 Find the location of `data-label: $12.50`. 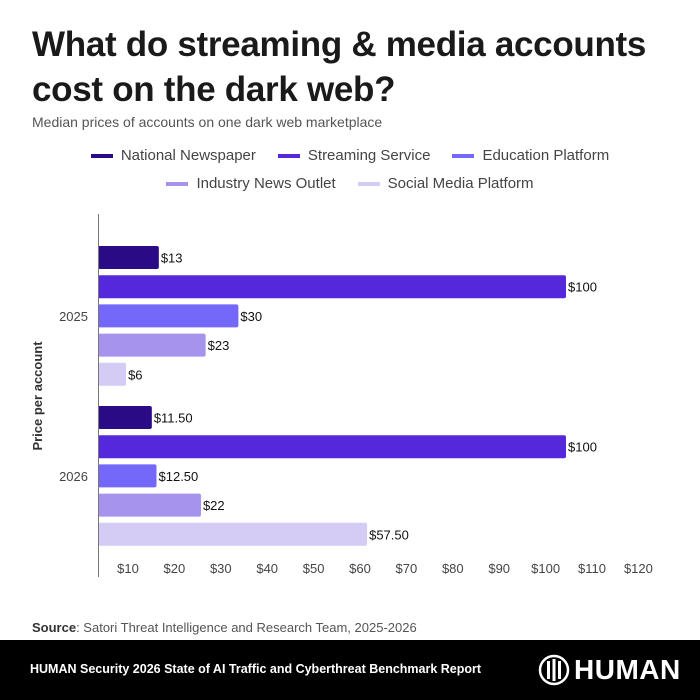

data-label: $12.50 is located at coordinates (179, 476).